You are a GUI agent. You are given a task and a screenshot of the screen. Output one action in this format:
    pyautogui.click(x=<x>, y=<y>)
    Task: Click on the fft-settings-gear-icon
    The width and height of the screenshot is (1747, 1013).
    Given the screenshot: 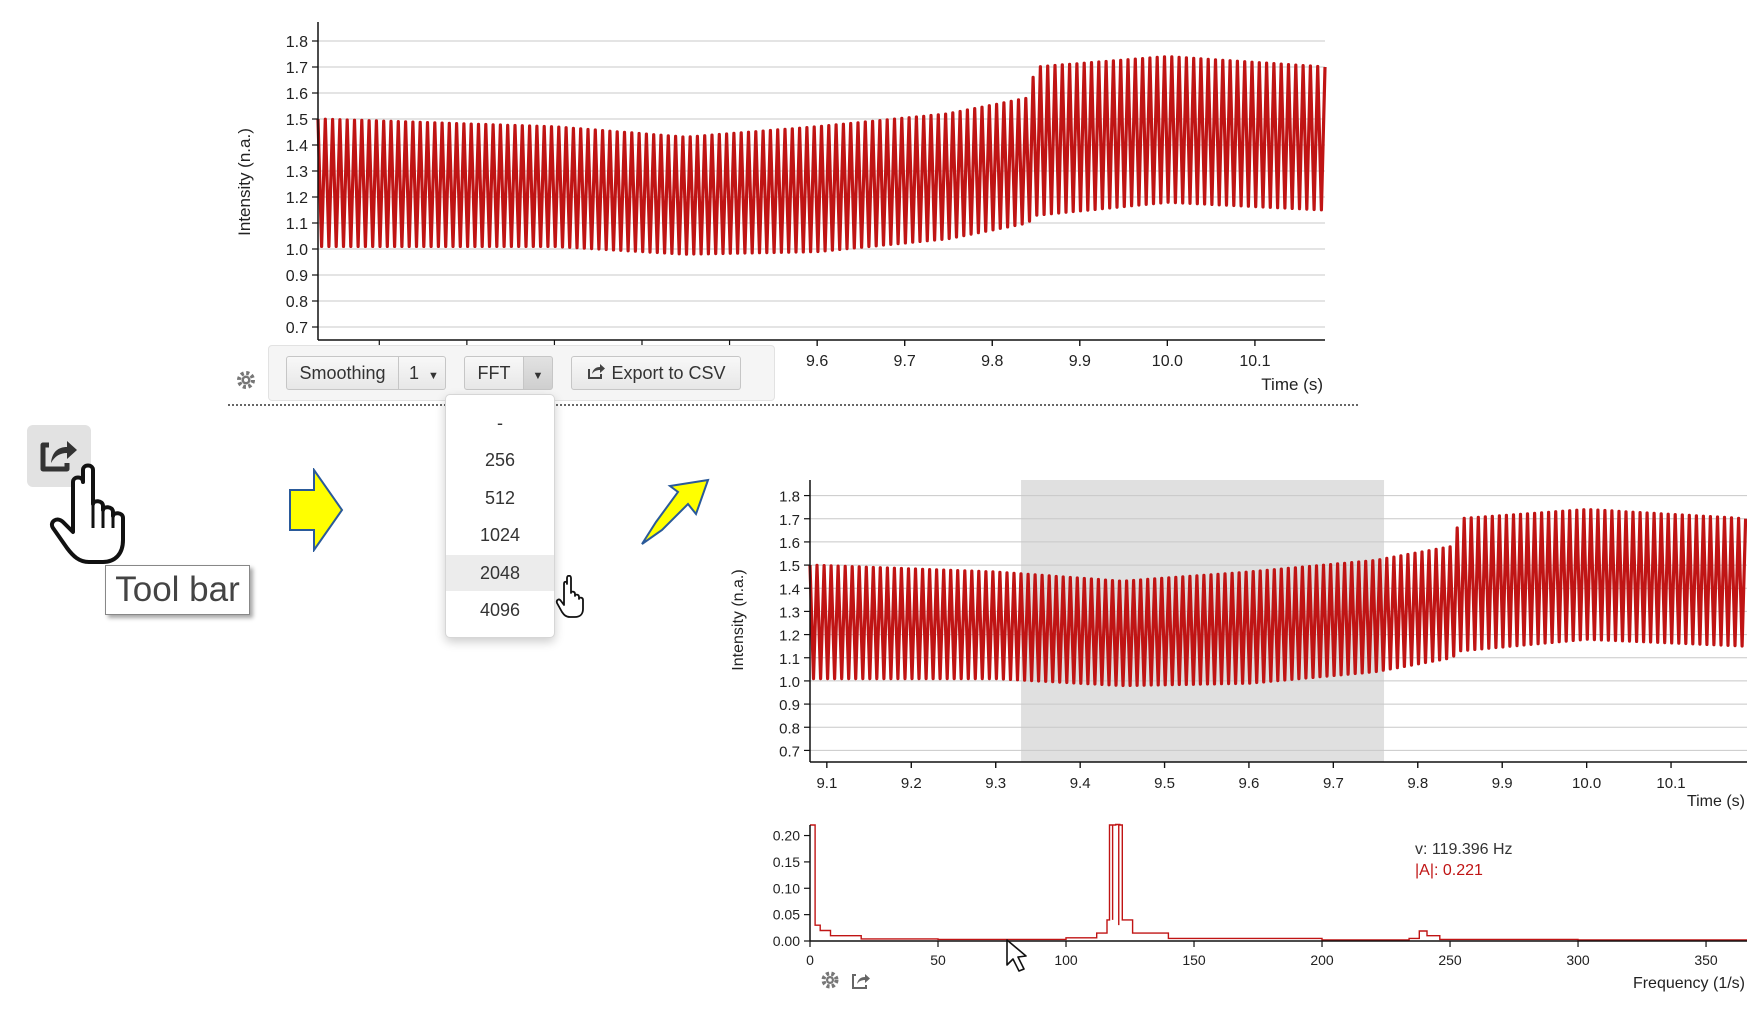 What is the action you would take?
    pyautogui.click(x=830, y=980)
    